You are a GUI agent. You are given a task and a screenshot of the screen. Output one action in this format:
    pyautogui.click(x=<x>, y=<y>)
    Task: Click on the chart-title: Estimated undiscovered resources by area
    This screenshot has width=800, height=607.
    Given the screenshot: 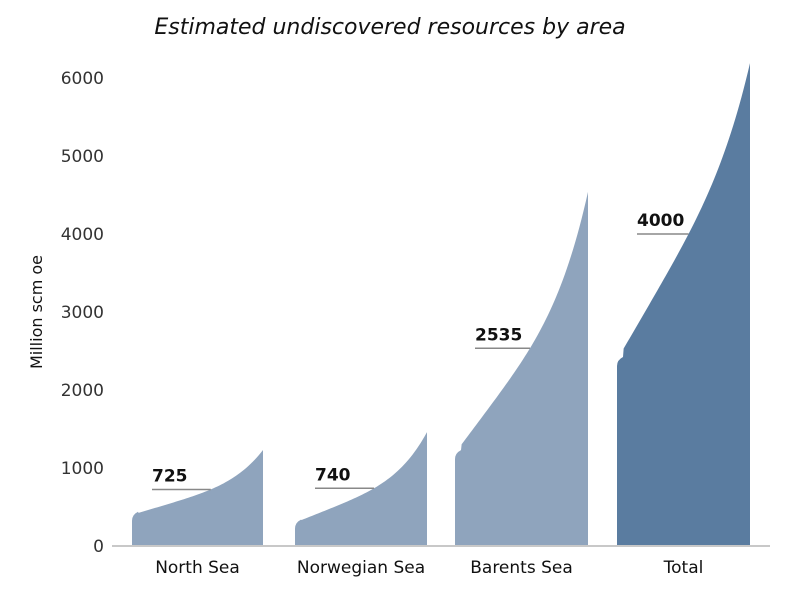 What is the action you would take?
    pyautogui.click(x=389, y=27)
    